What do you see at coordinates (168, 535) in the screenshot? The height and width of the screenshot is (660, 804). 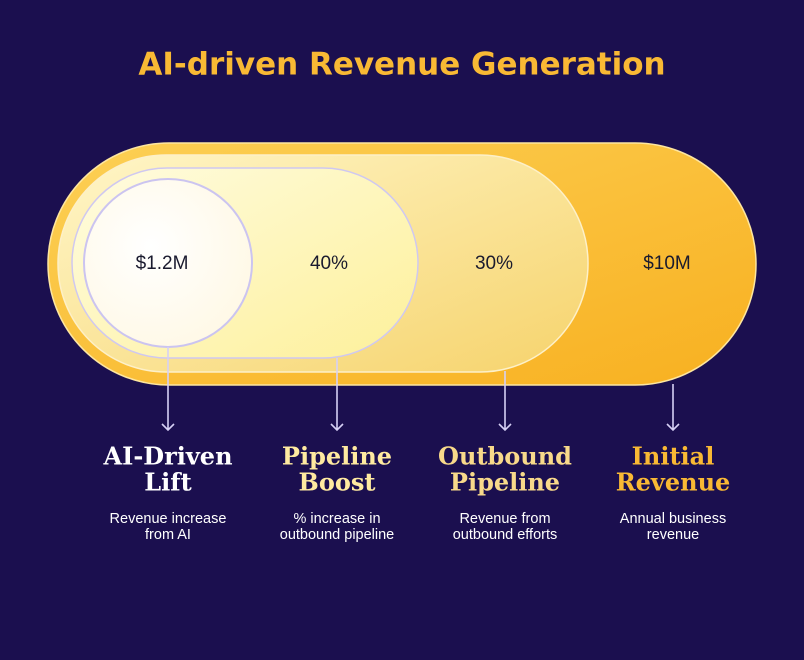 I see `stage-description: from AI` at bounding box center [168, 535].